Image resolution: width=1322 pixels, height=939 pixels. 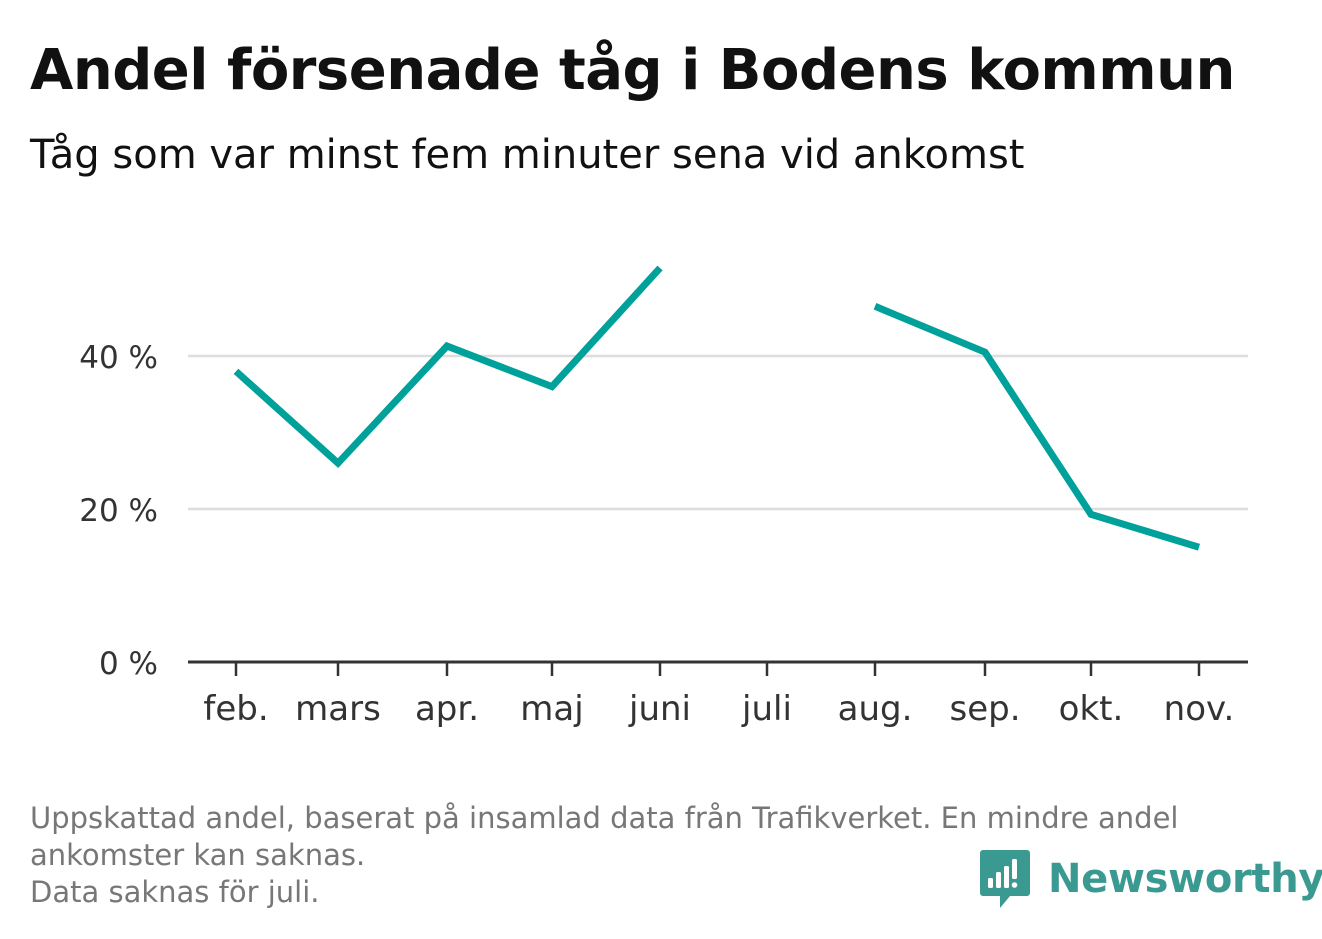 What do you see at coordinates (1199, 709) in the screenshot?
I see `x-tick-label: nov.` at bounding box center [1199, 709].